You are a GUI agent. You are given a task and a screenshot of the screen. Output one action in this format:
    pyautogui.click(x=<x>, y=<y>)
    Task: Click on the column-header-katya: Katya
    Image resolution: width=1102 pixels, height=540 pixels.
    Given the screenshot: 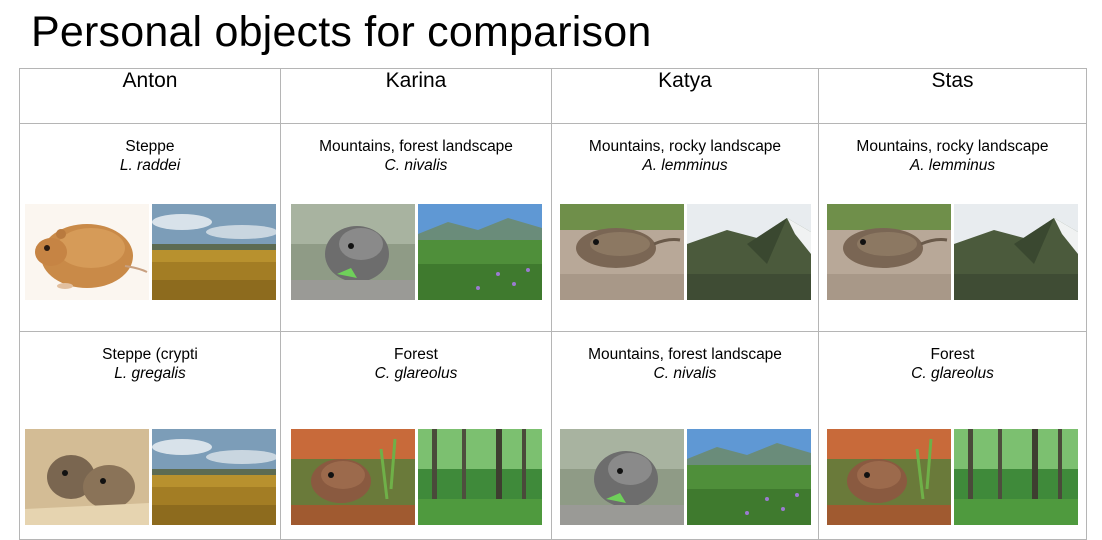 What is the action you would take?
    pyautogui.click(x=685, y=96)
    